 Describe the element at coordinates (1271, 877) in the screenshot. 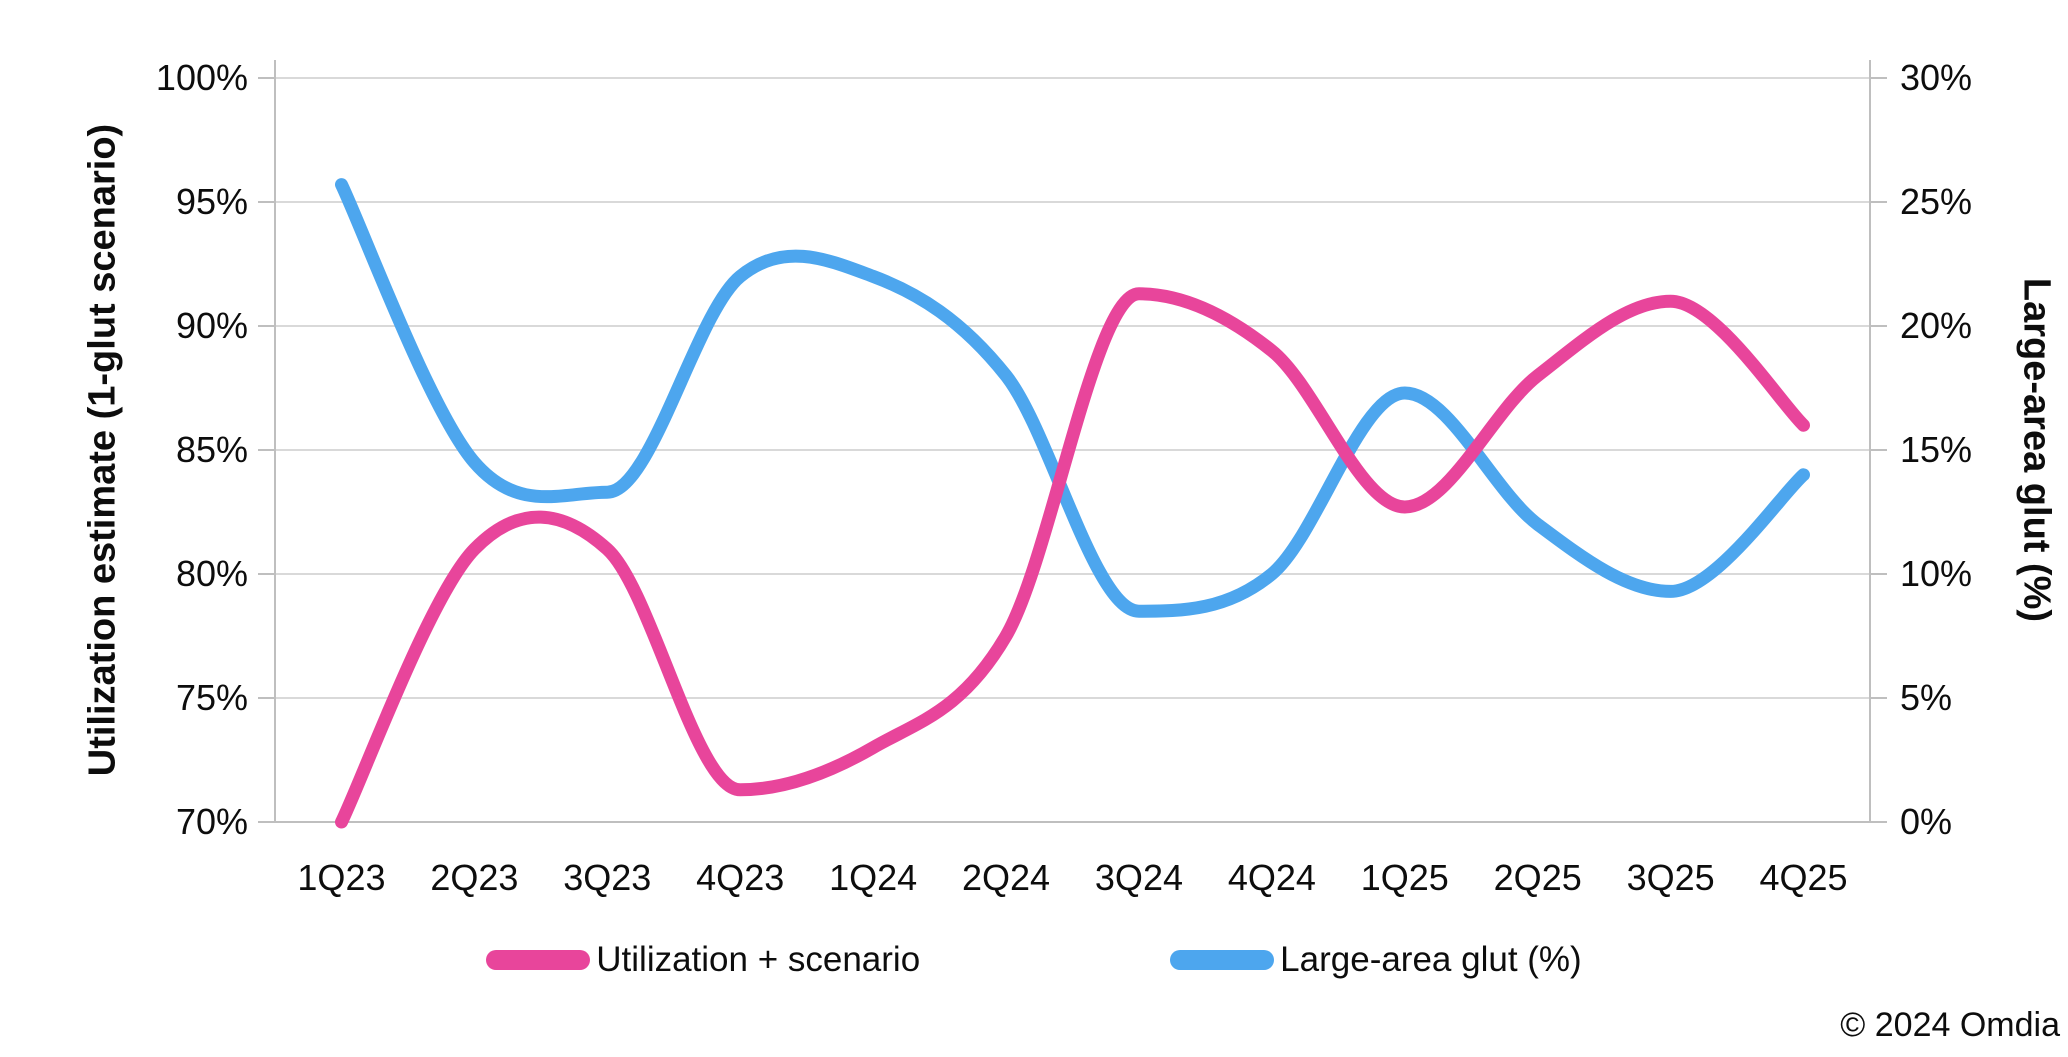

I see `x-axis-tick-label: 4Q24` at that location.